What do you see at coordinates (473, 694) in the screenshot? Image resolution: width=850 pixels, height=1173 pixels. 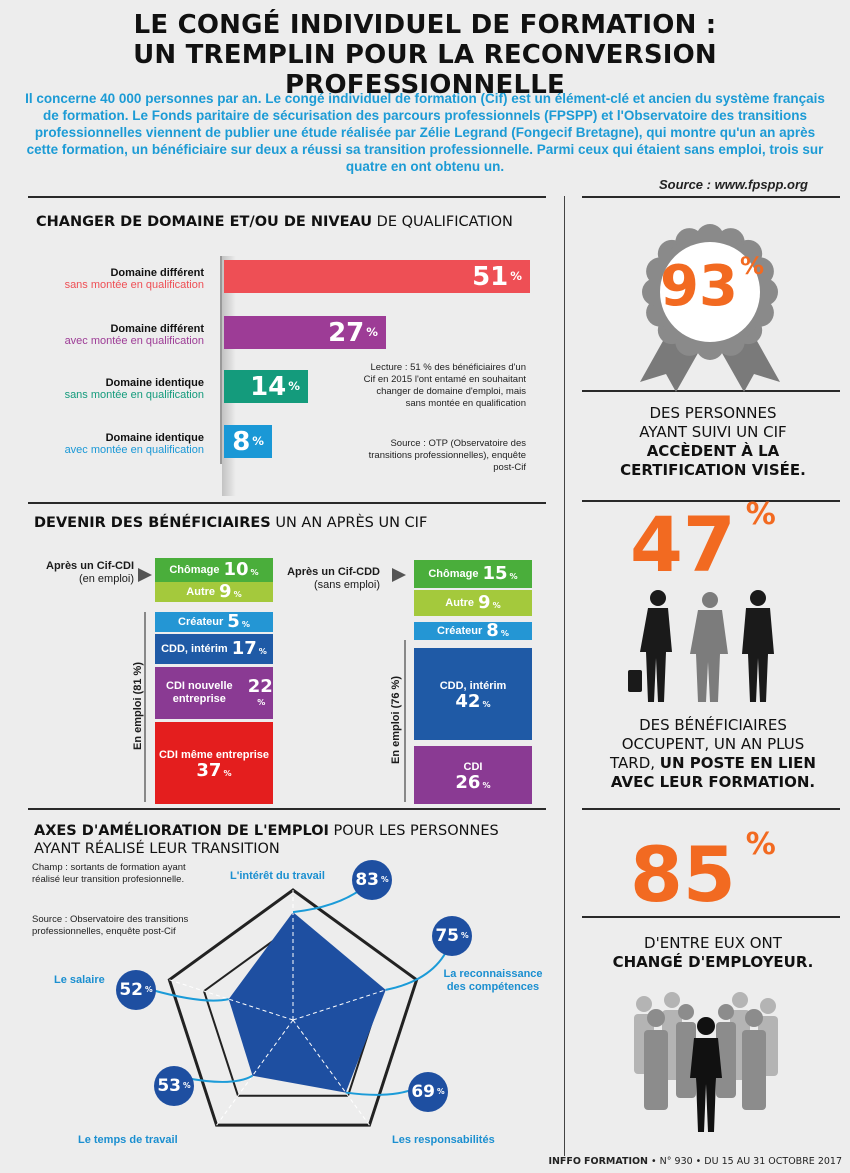 I see `outcome-block: CDD, intérim 42%` at bounding box center [473, 694].